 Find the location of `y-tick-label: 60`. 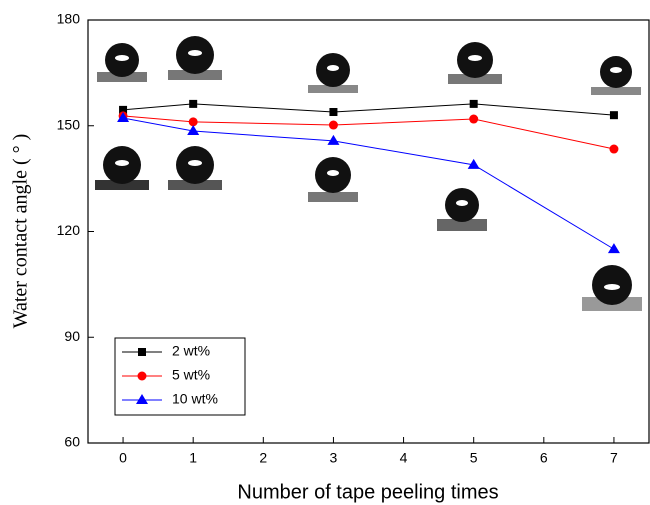

y-tick-label: 60 is located at coordinates (72, 442).